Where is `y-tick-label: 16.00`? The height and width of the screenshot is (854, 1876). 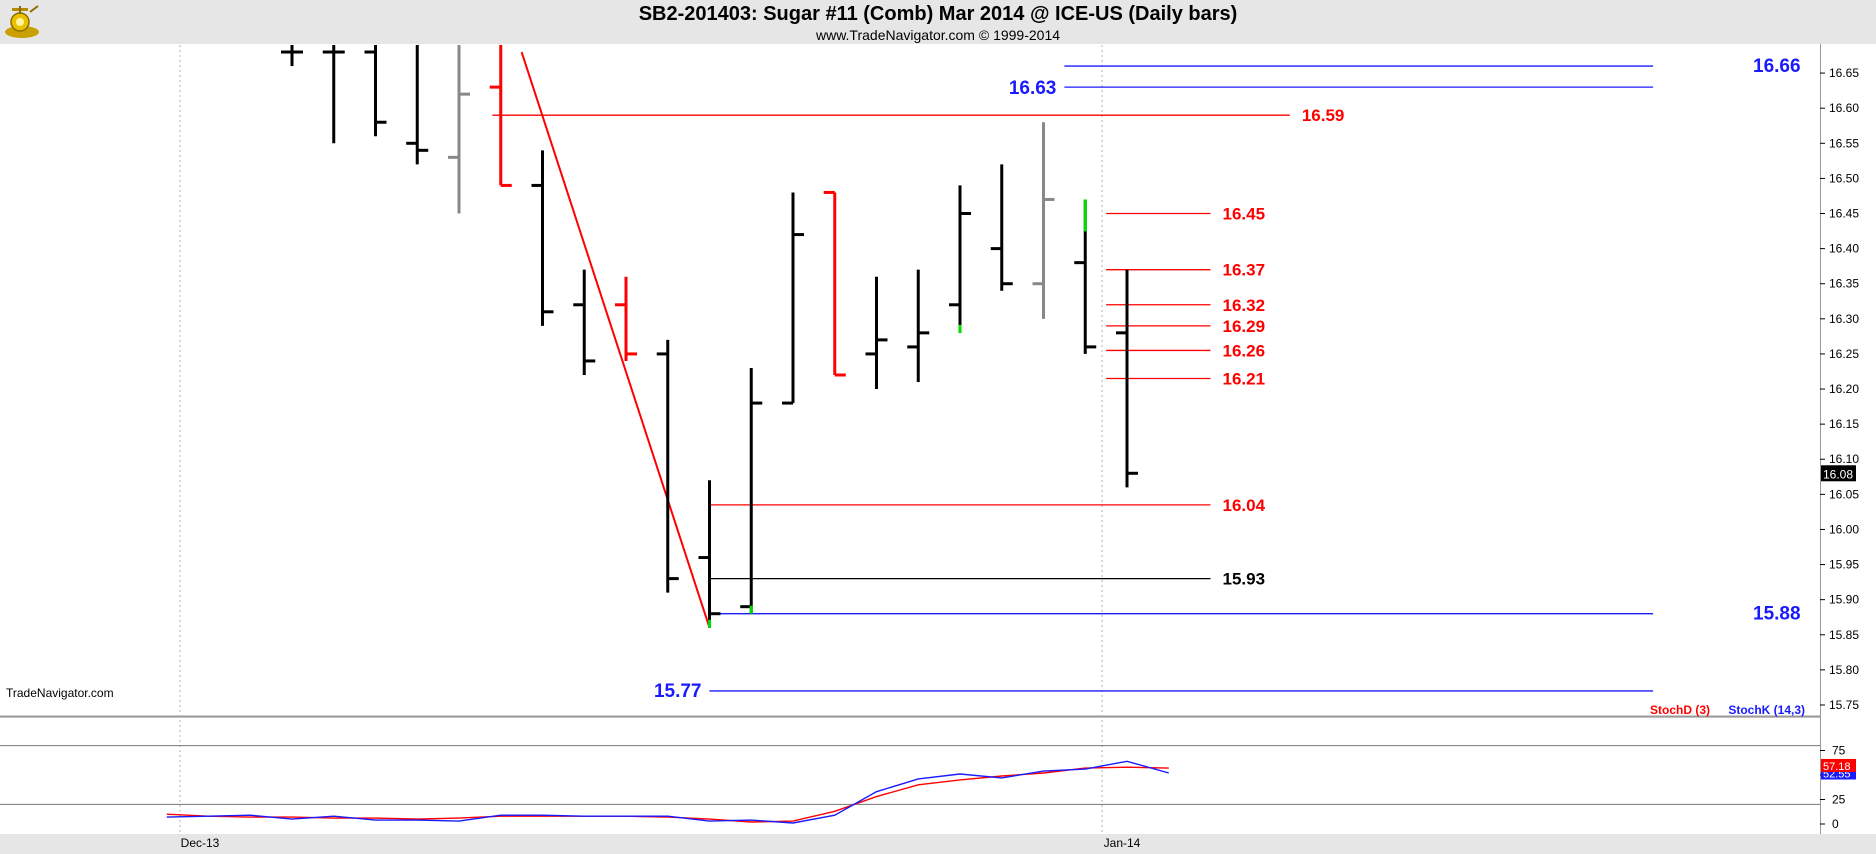
y-tick-label: 16.00 is located at coordinates (1844, 529).